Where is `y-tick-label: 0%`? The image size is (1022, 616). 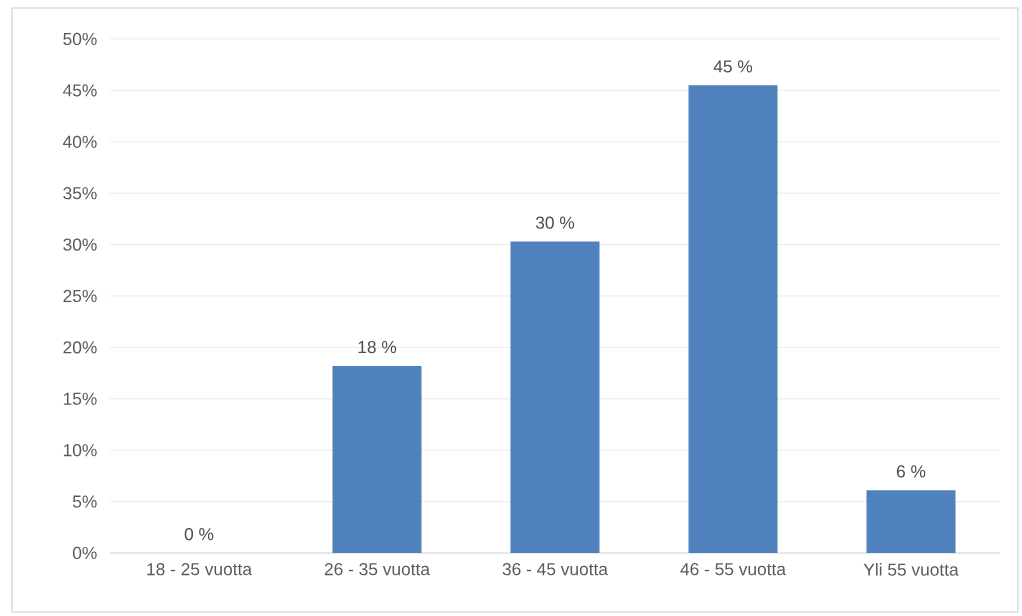 y-tick-label: 0% is located at coordinates (84, 553).